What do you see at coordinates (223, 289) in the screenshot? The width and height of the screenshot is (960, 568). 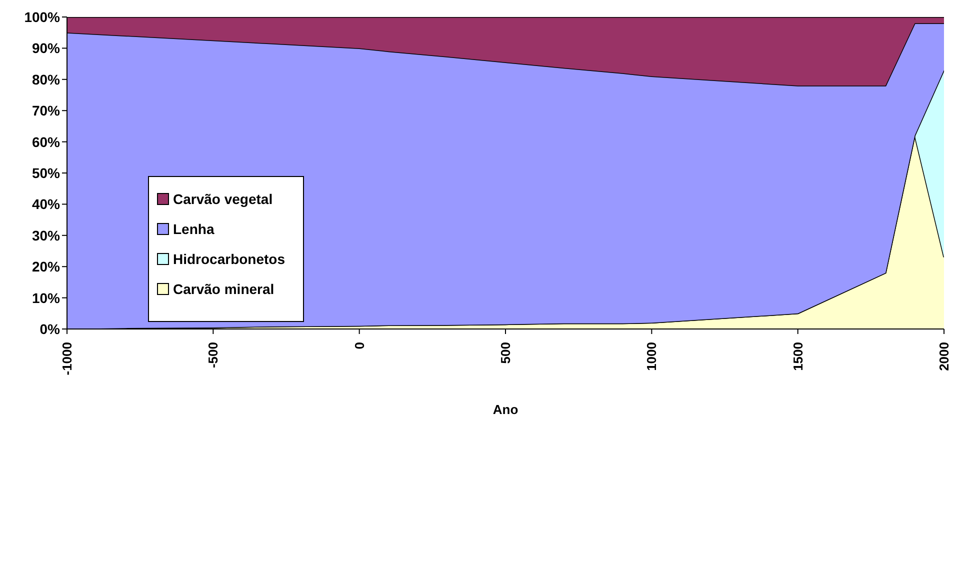 I see `legend-label: Carvão mineral` at bounding box center [223, 289].